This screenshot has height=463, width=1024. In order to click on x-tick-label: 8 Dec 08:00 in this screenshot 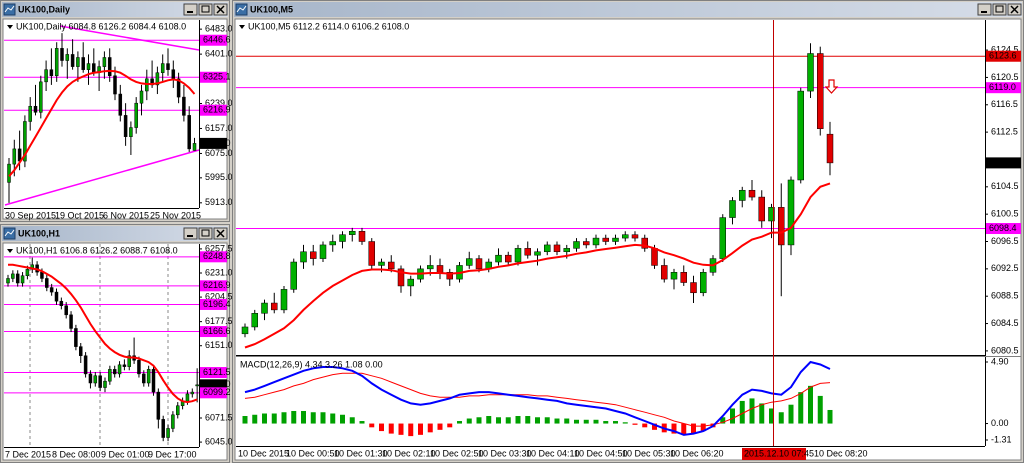, I will do `click(76, 454)`.